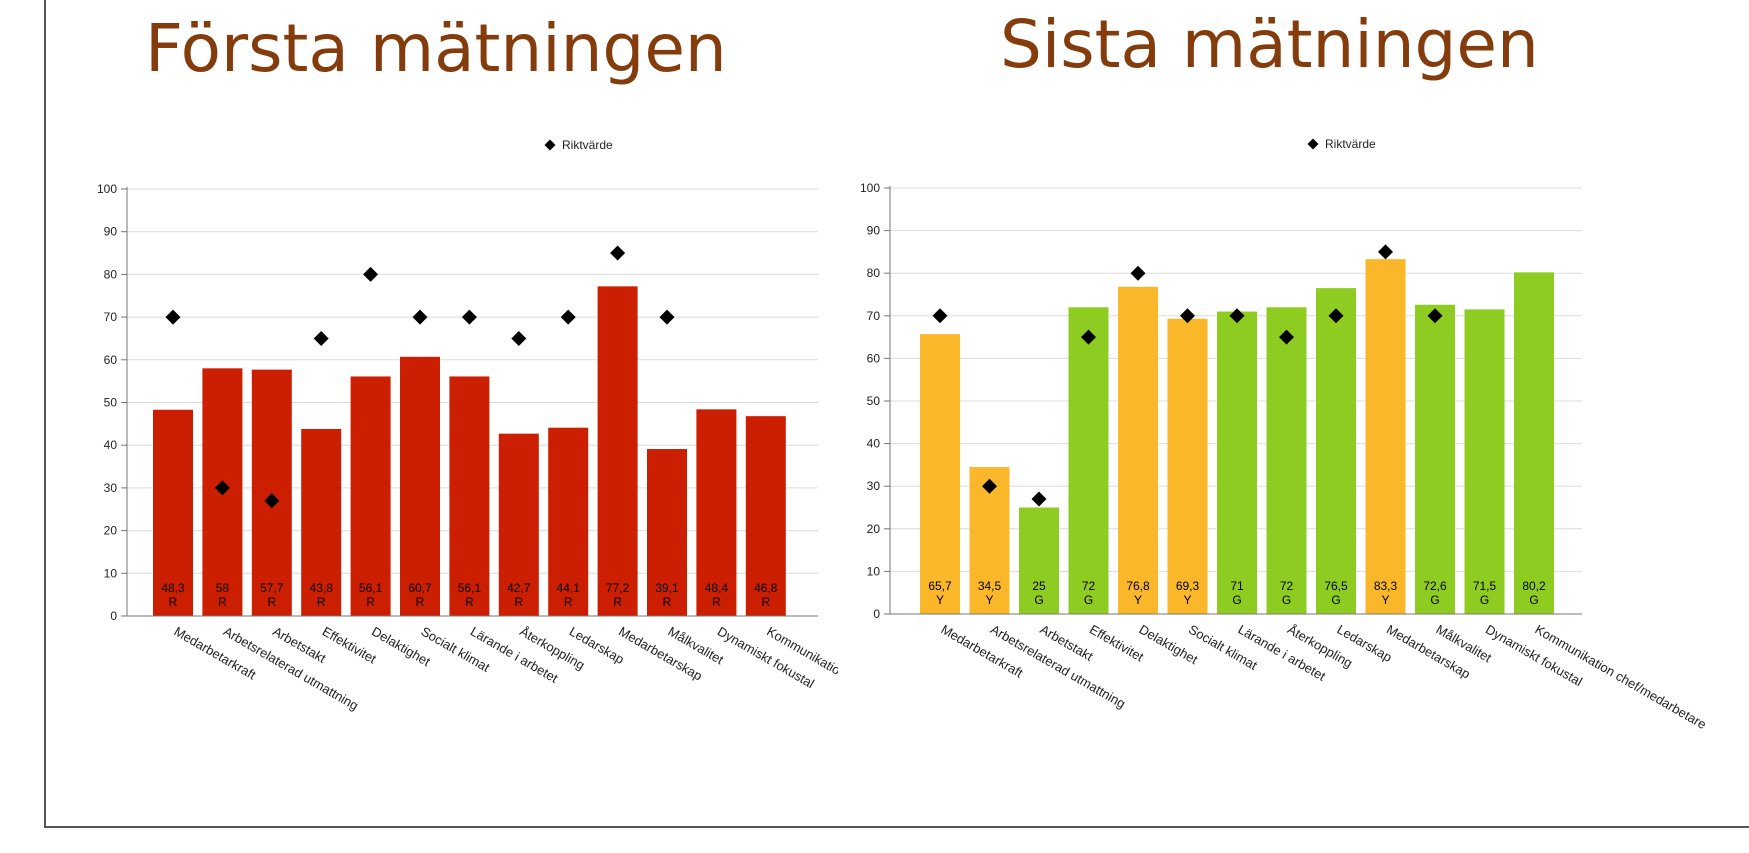  I want to click on bar-Socialt klimat, so click(420, 486).